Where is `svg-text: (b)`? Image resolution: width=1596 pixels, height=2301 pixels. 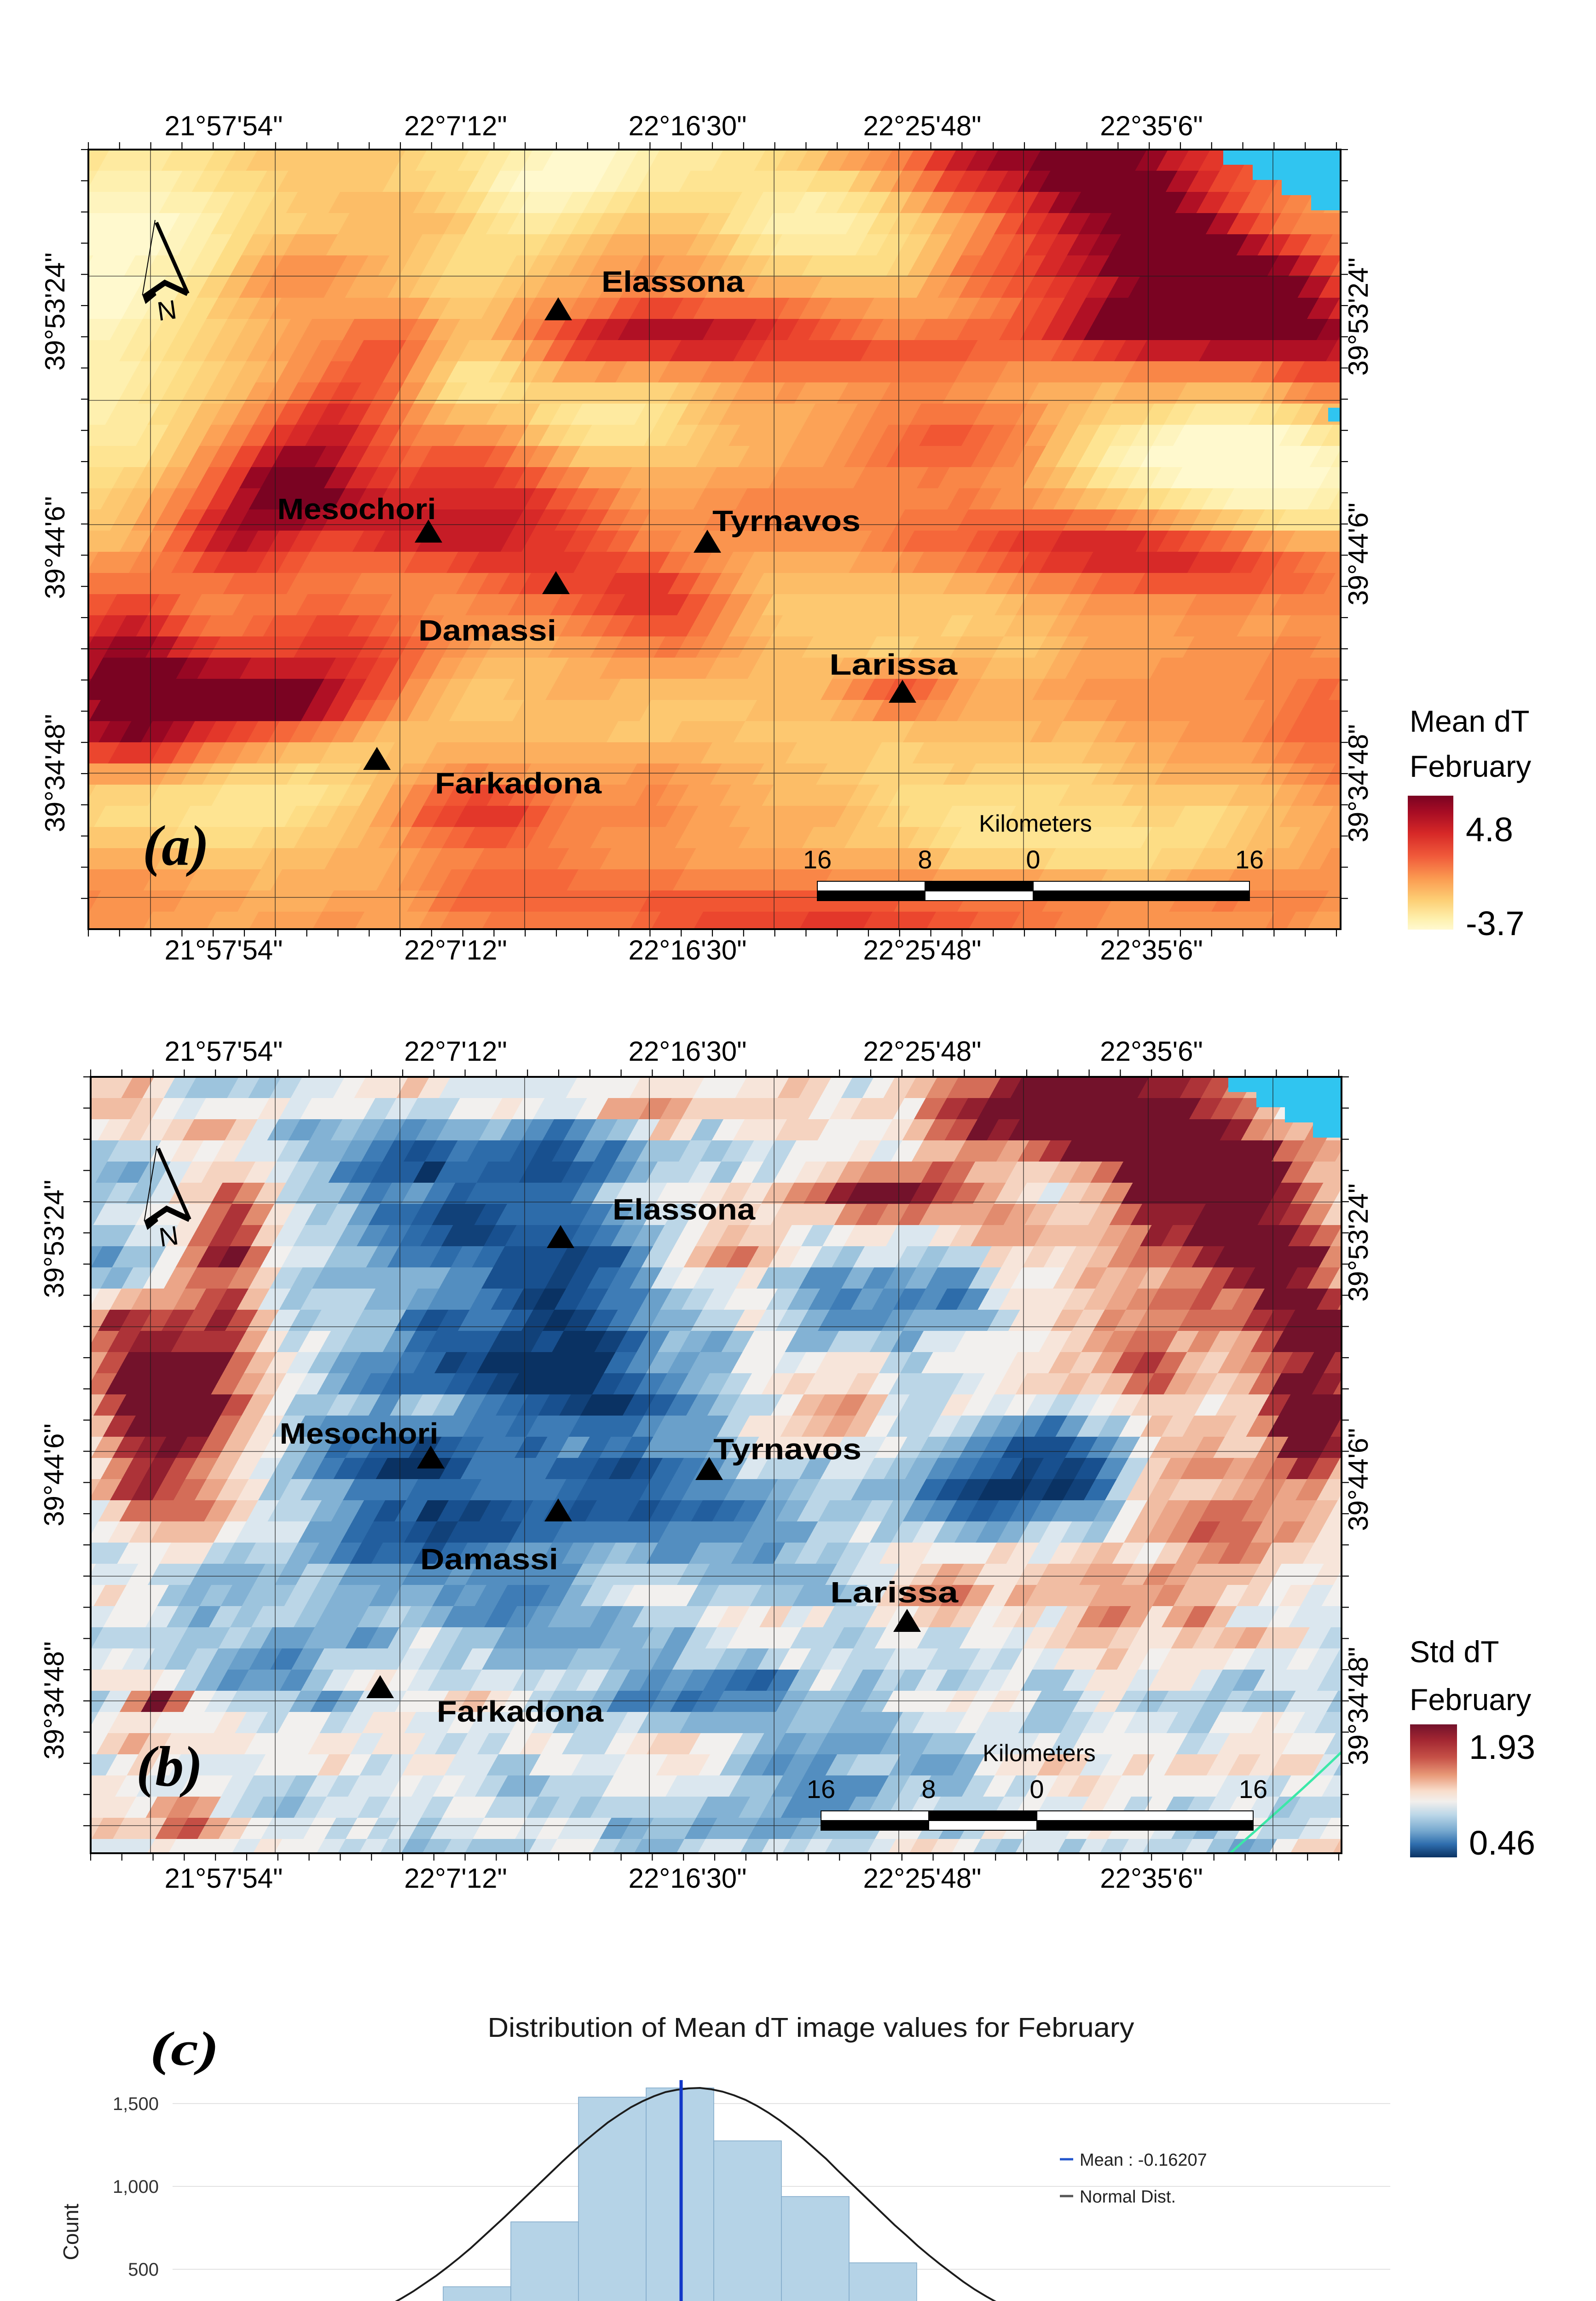 svg-text: (b) is located at coordinates (169, 1766).